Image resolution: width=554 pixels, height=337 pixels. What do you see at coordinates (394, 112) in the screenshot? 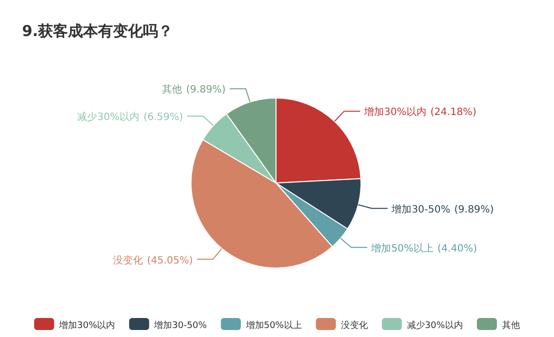
I see `slice-label: 增加30%以内` at bounding box center [394, 112].